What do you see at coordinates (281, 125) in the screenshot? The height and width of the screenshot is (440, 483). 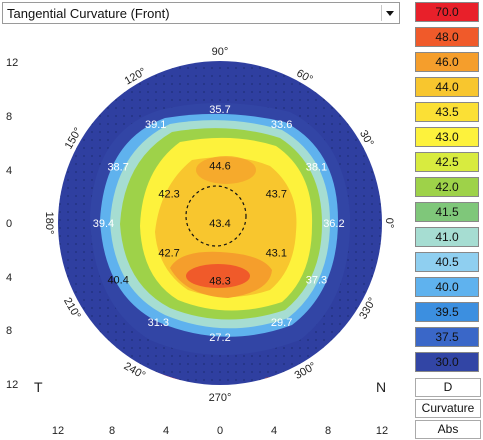 I see `curvature-value: 33.6` at bounding box center [281, 125].